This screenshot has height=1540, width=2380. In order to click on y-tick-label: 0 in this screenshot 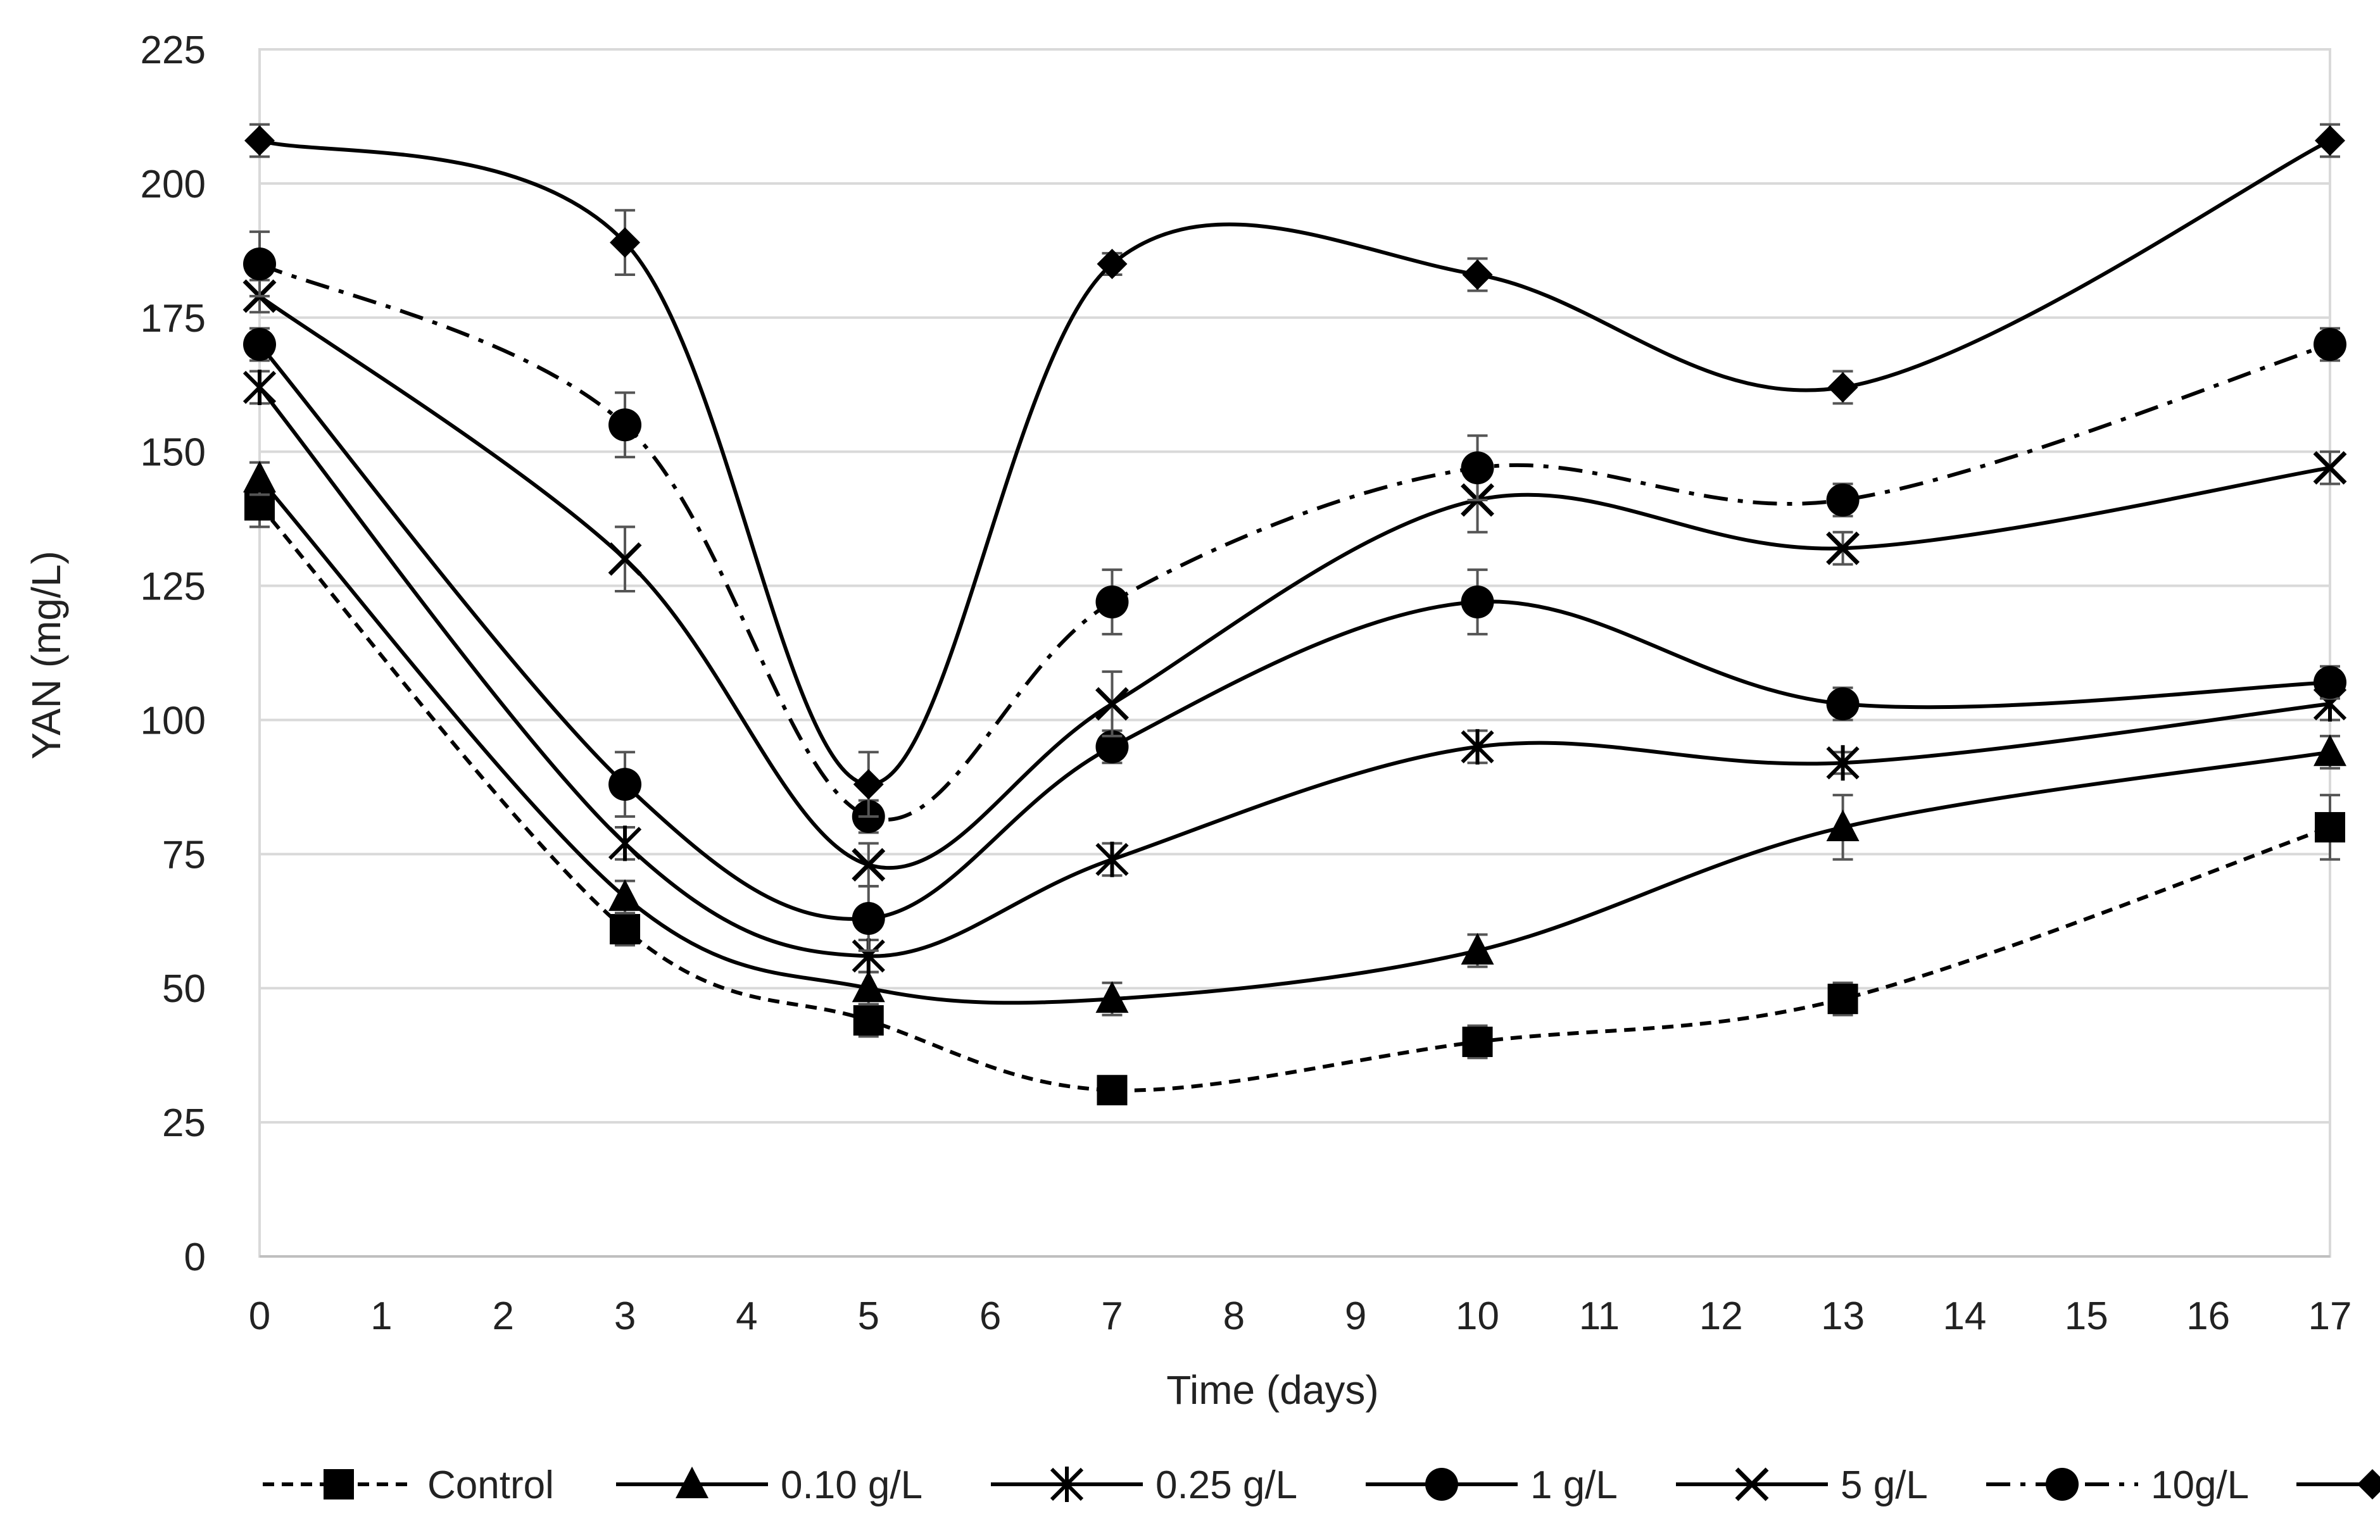, I will do `click(195, 1257)`.